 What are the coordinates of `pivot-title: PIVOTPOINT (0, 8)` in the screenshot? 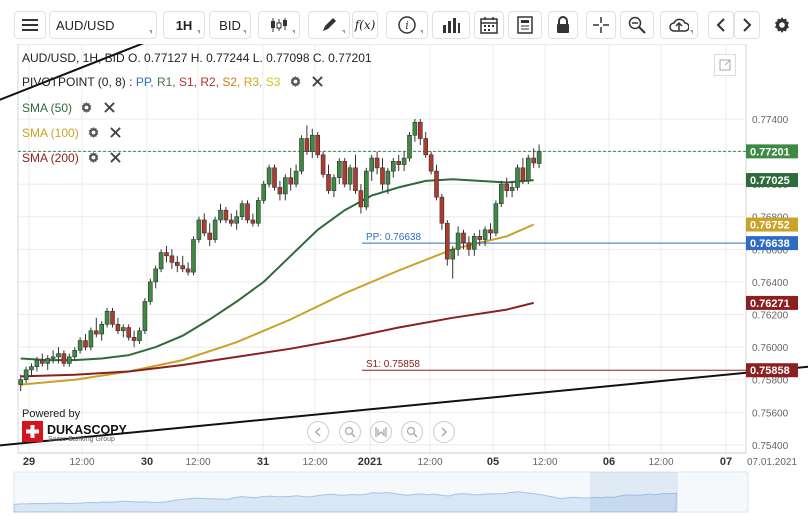 It's located at (74, 82).